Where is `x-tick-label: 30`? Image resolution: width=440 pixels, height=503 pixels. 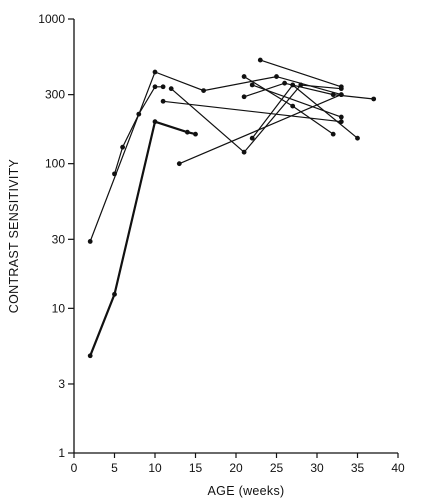
x-tick-label: 30 is located at coordinates (317, 468).